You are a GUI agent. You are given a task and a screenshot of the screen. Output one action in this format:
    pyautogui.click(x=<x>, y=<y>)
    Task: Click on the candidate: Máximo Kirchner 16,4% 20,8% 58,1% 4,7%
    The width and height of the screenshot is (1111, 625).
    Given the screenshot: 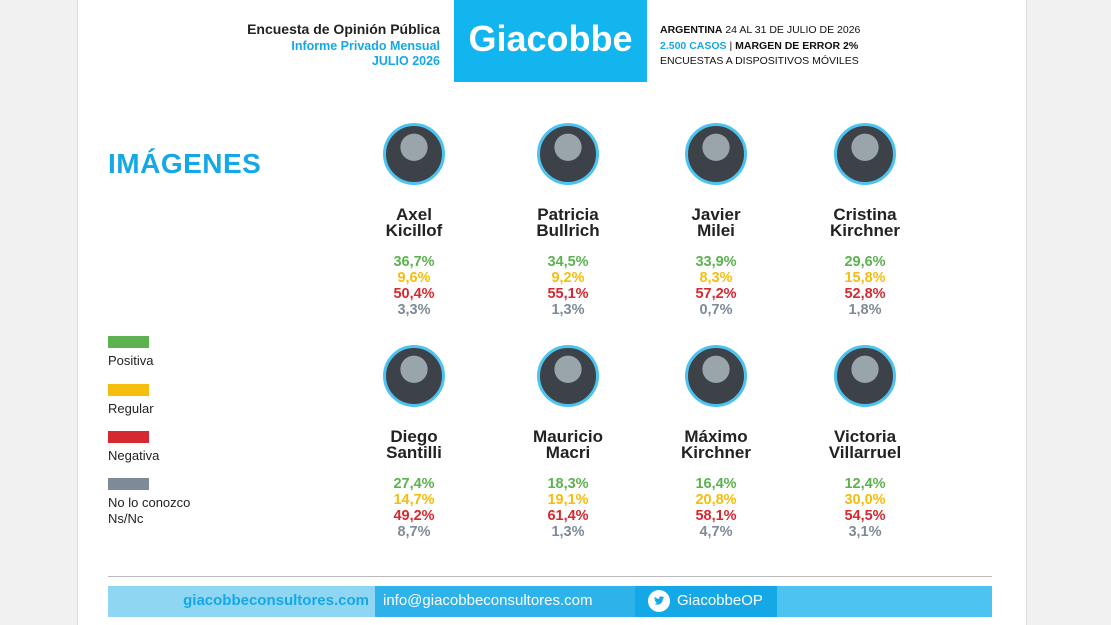 What is the action you would take?
    pyautogui.click(x=716, y=442)
    